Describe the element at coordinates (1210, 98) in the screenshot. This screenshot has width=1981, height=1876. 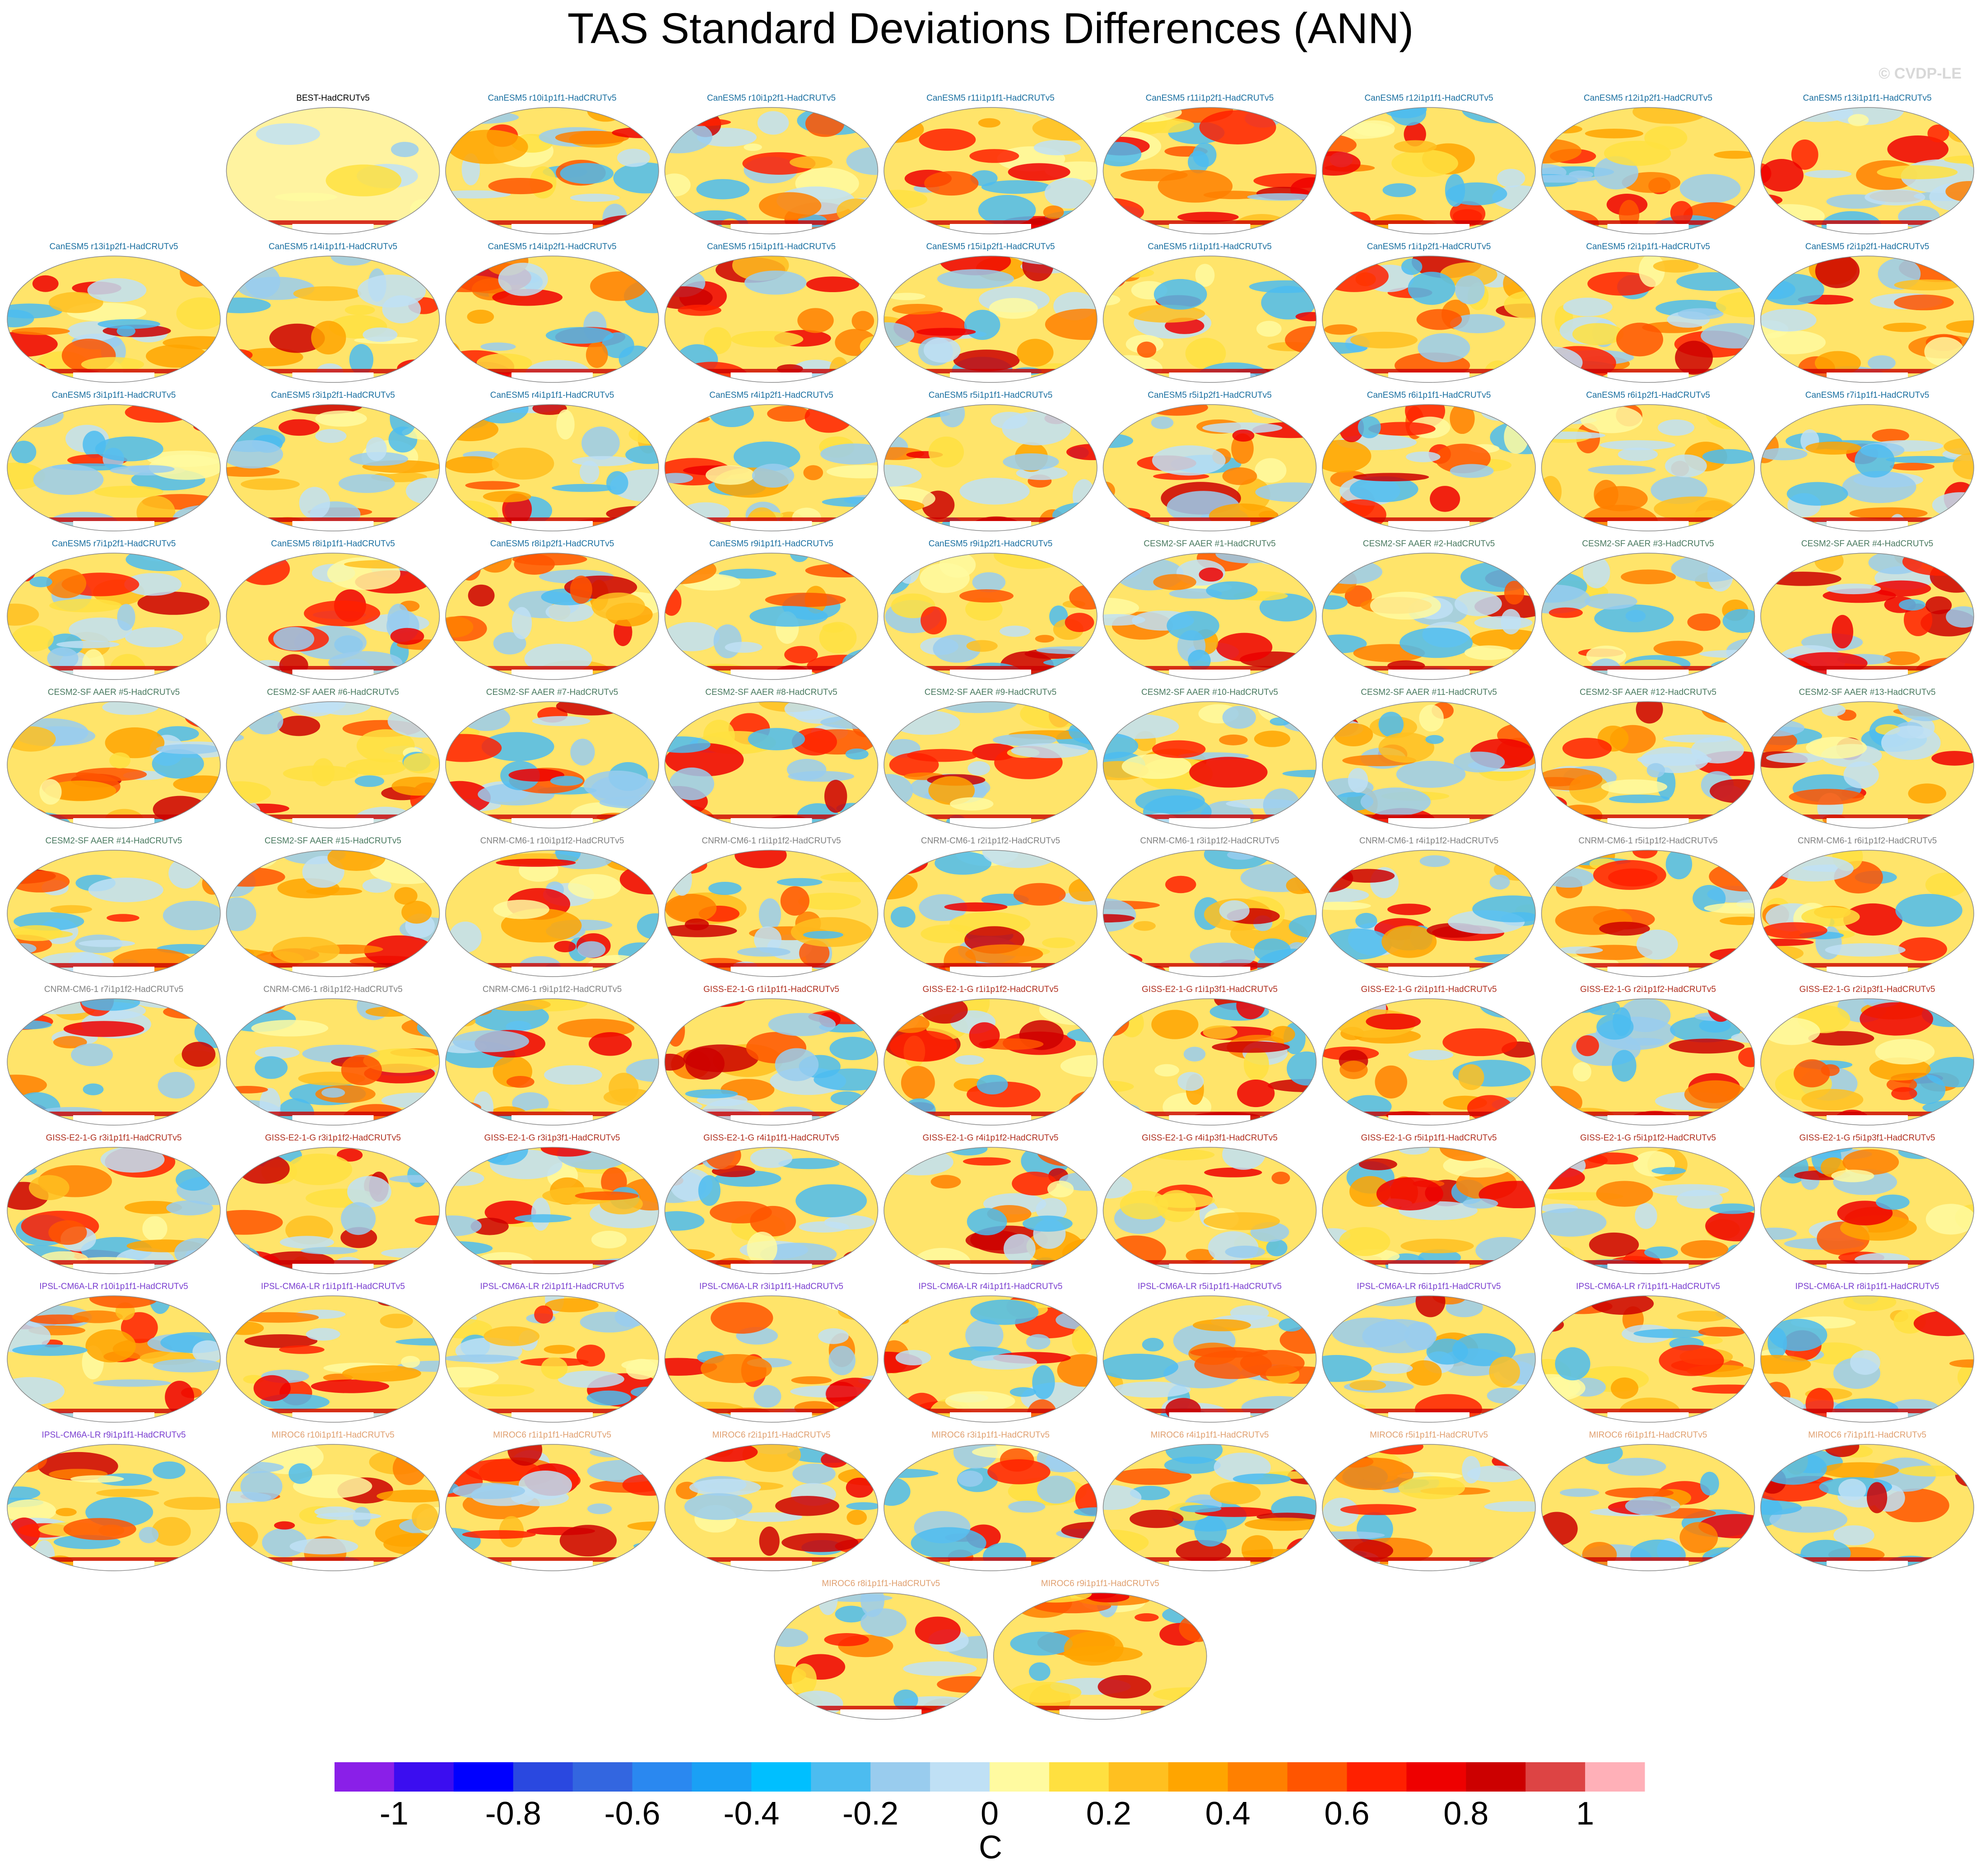
I see `panel-title: CanESM5 r11i1p2f1-HadCRUTv5` at that location.